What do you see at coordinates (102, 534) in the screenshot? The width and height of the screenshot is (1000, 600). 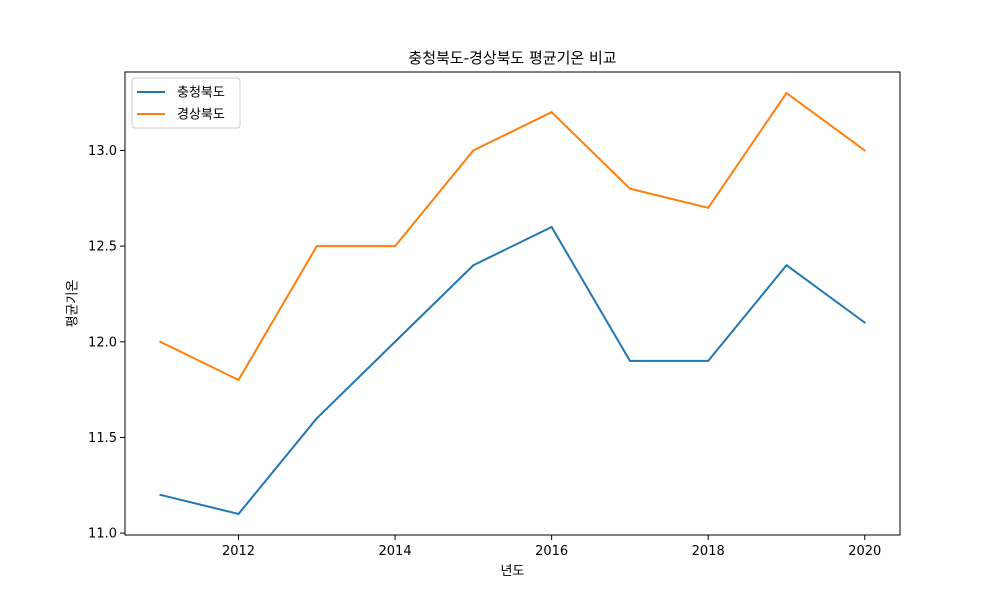 I see `y-tick-label: 11.0` at bounding box center [102, 534].